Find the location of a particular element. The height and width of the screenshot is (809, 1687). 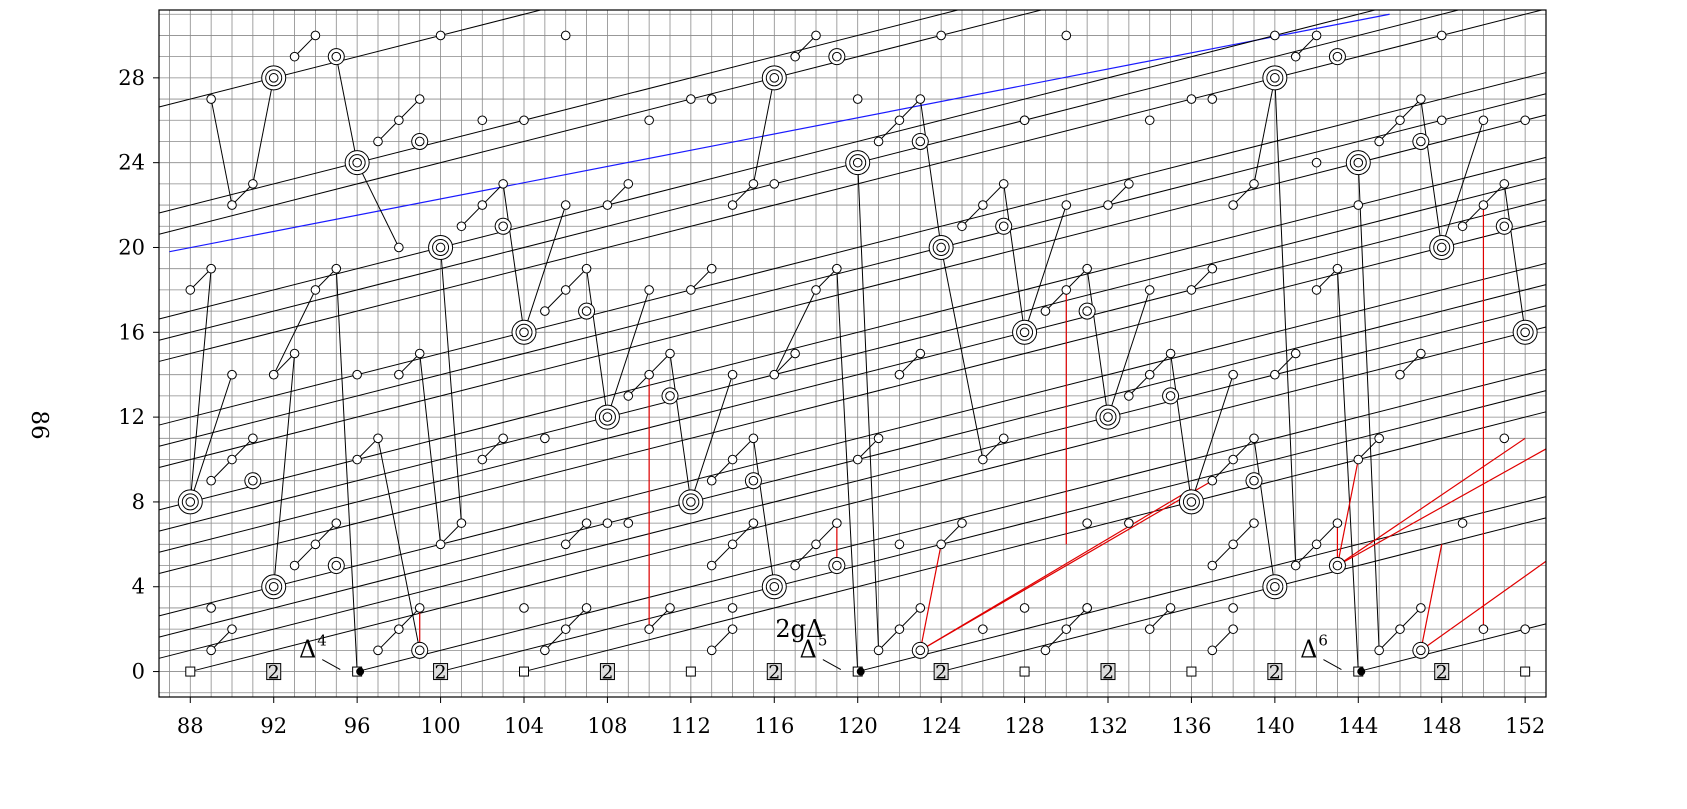

x-tick-label: 104 is located at coordinates (524, 726).